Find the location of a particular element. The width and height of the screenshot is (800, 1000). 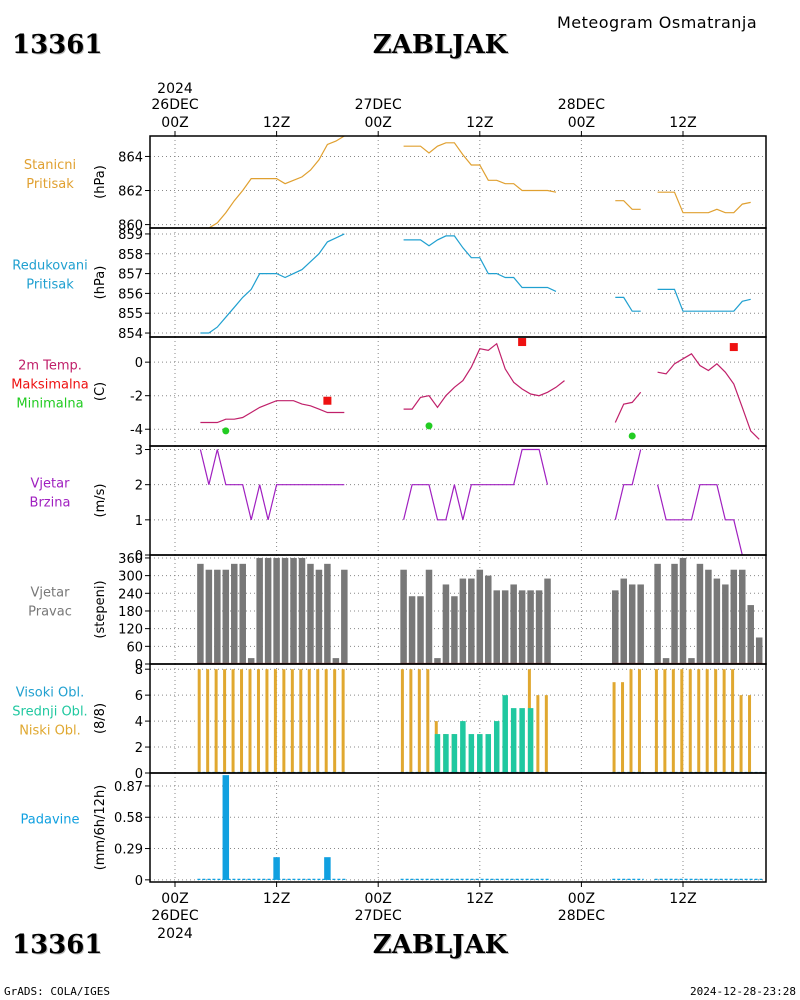

y-tick-label: 864 is located at coordinates (130, 157).